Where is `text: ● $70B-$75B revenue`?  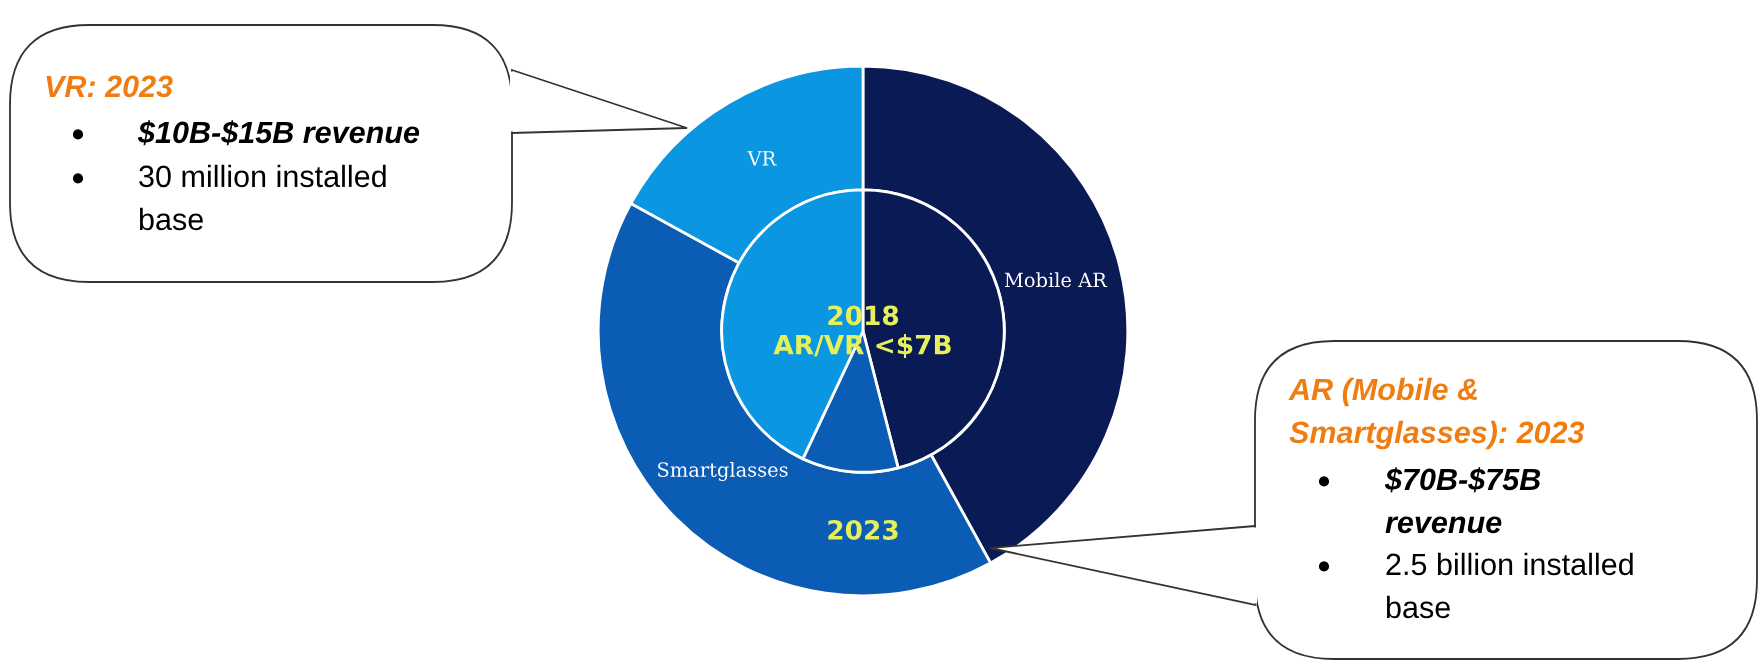 text: ● $70B-$75B revenue is located at coordinates (1429, 500).